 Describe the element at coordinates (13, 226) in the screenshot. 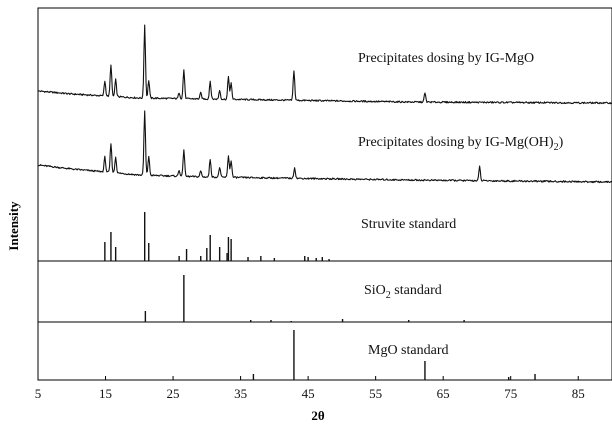

I see `y-axis-title: Intensity` at that location.